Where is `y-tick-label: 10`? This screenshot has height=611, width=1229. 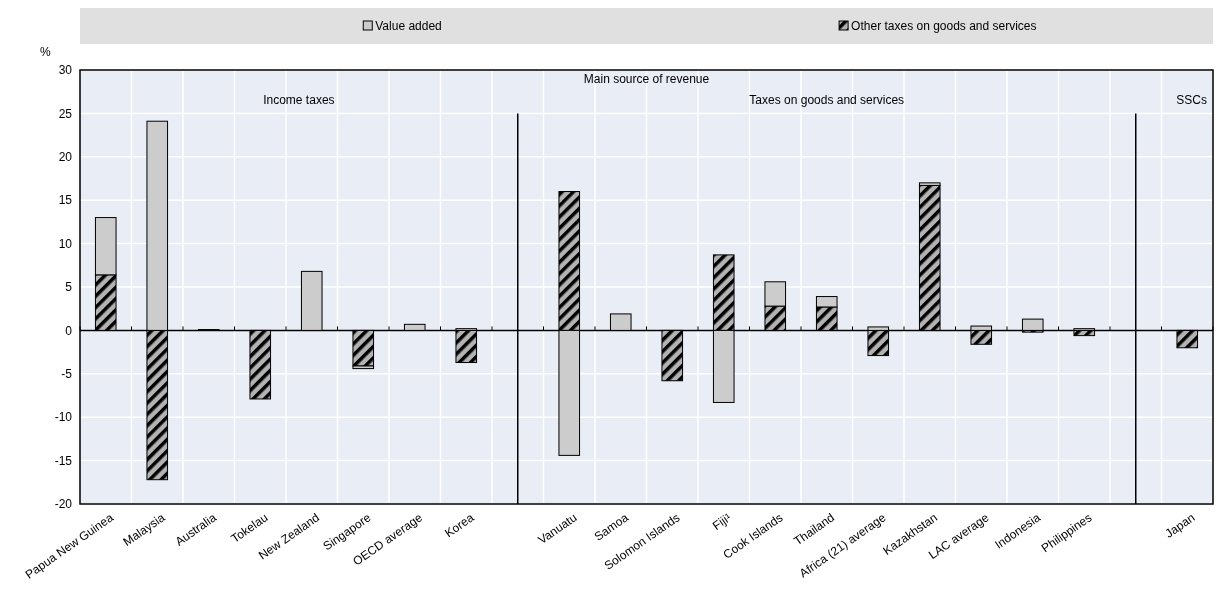 y-tick-label: 10 is located at coordinates (65, 243).